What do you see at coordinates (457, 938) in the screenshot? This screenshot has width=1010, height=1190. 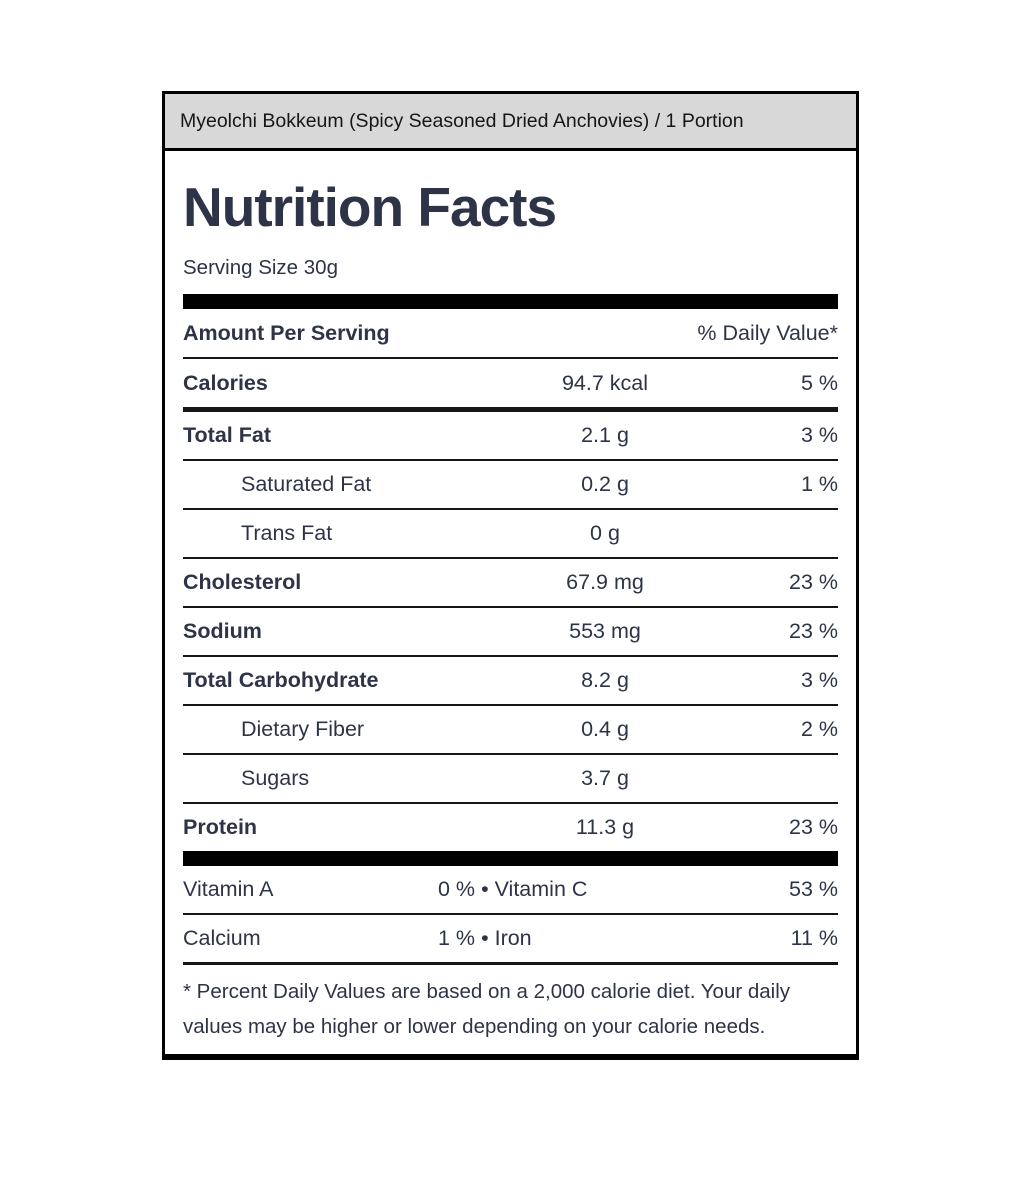 I see `micronutrient-value: 1 %` at bounding box center [457, 938].